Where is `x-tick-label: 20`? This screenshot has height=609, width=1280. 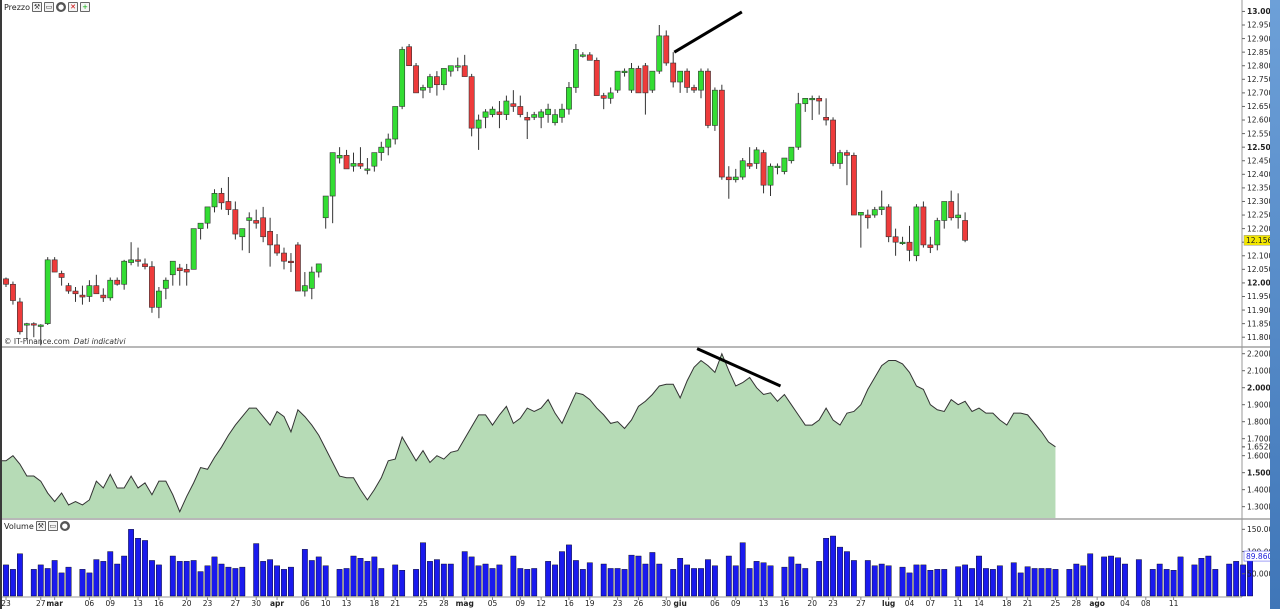 x-tick-label: 20 is located at coordinates (187, 603).